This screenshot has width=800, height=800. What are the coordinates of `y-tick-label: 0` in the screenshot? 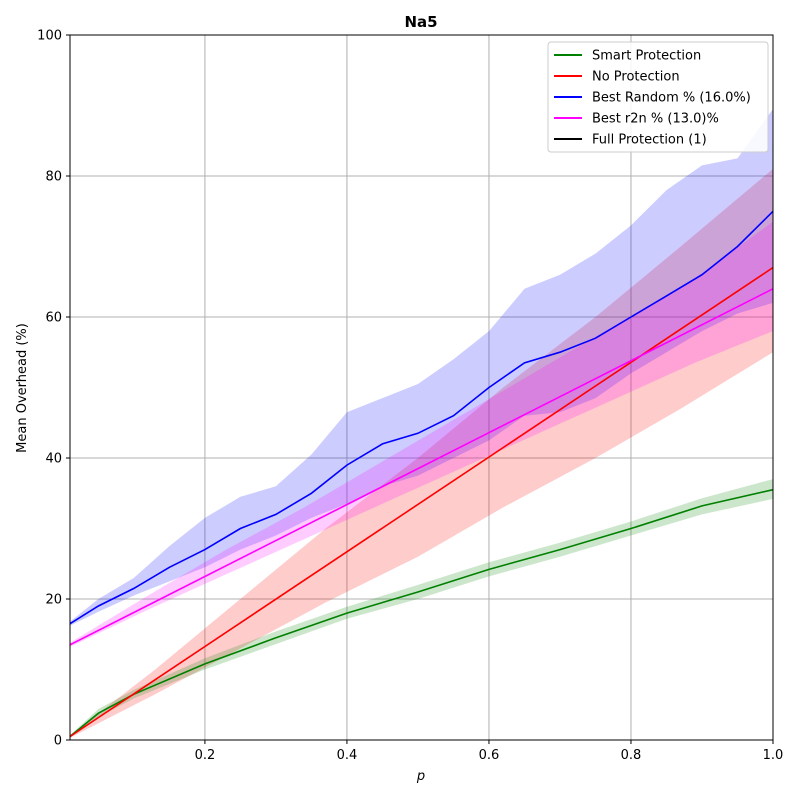 It's located at (58, 741).